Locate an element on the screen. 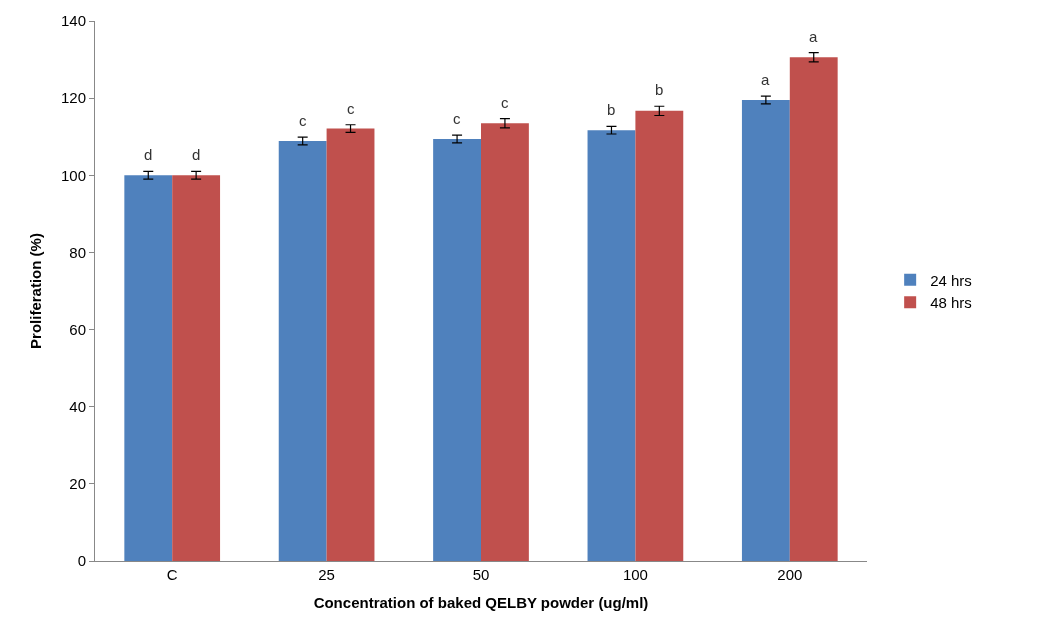 The height and width of the screenshot is (636, 1037). y-tick-label: 60 is located at coordinates (77, 329).